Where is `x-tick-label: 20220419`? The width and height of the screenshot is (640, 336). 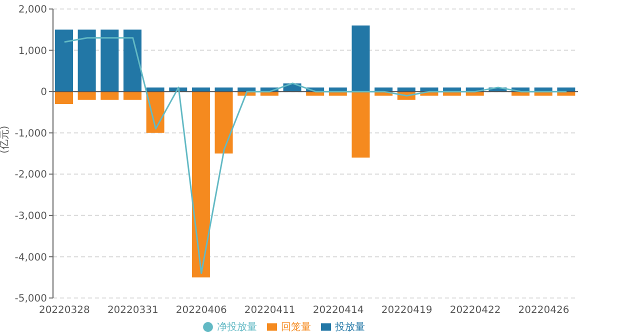 x-tick-label: 20220419 is located at coordinates (406, 310).